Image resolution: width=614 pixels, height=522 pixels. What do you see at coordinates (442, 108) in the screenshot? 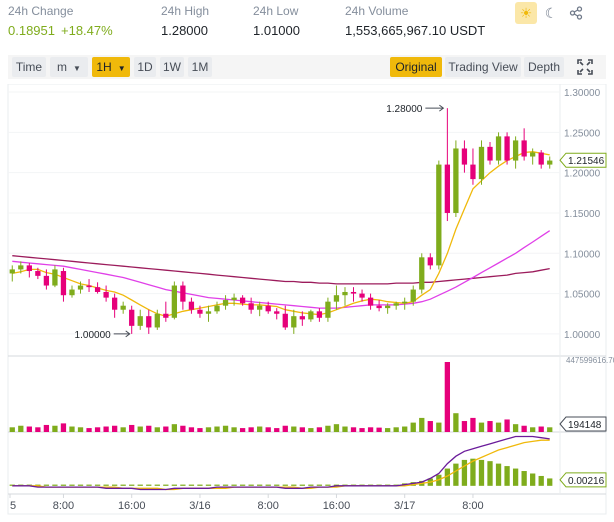
I see `arrow-head-icon` at bounding box center [442, 108].